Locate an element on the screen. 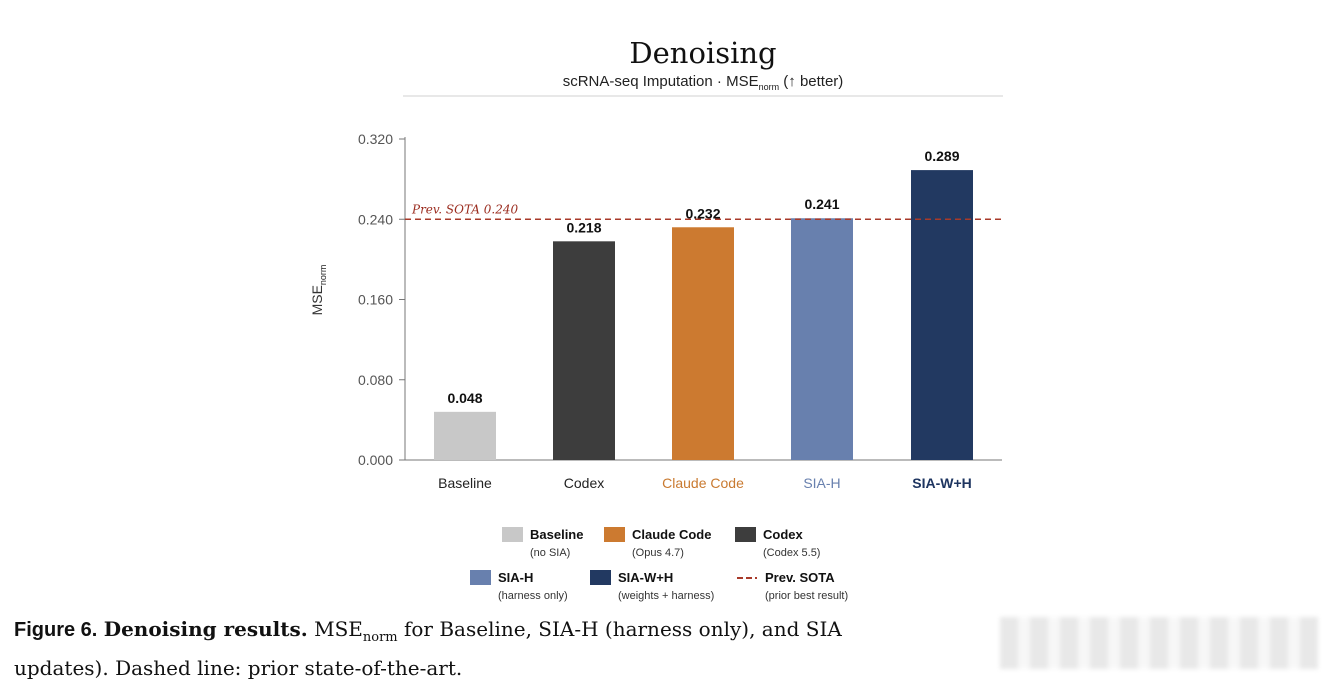 This screenshot has width=1329, height=684. y-tick-label: 0.240 is located at coordinates (375, 219).